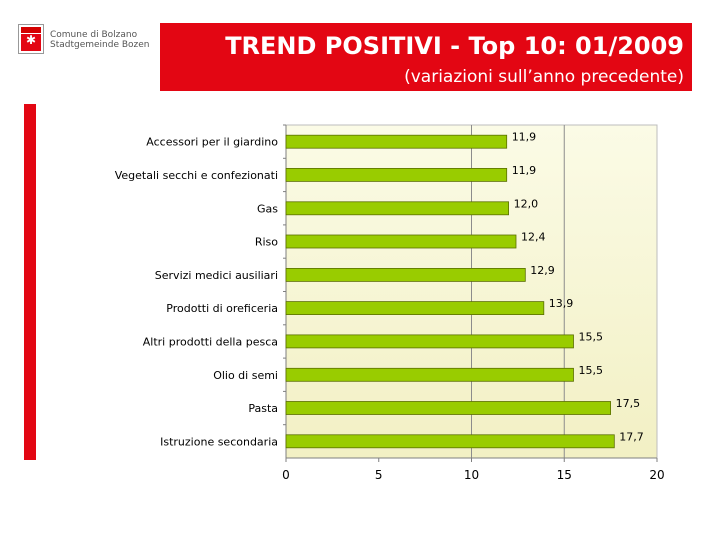  I want to click on category-label: Pasta, so click(263, 408).